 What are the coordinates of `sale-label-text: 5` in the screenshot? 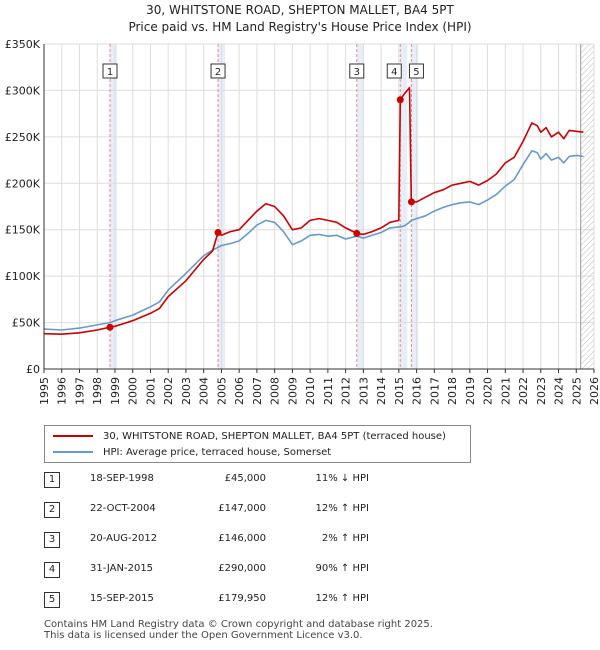 It's located at (416, 72).